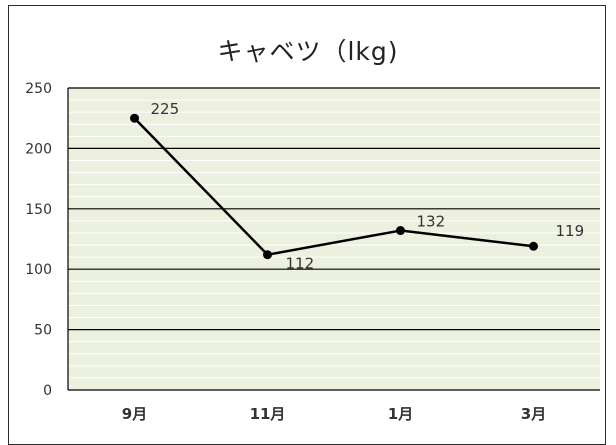  What do you see at coordinates (308, 51) in the screenshot?
I see `chart-title: キャベツ（lkg)` at bounding box center [308, 51].